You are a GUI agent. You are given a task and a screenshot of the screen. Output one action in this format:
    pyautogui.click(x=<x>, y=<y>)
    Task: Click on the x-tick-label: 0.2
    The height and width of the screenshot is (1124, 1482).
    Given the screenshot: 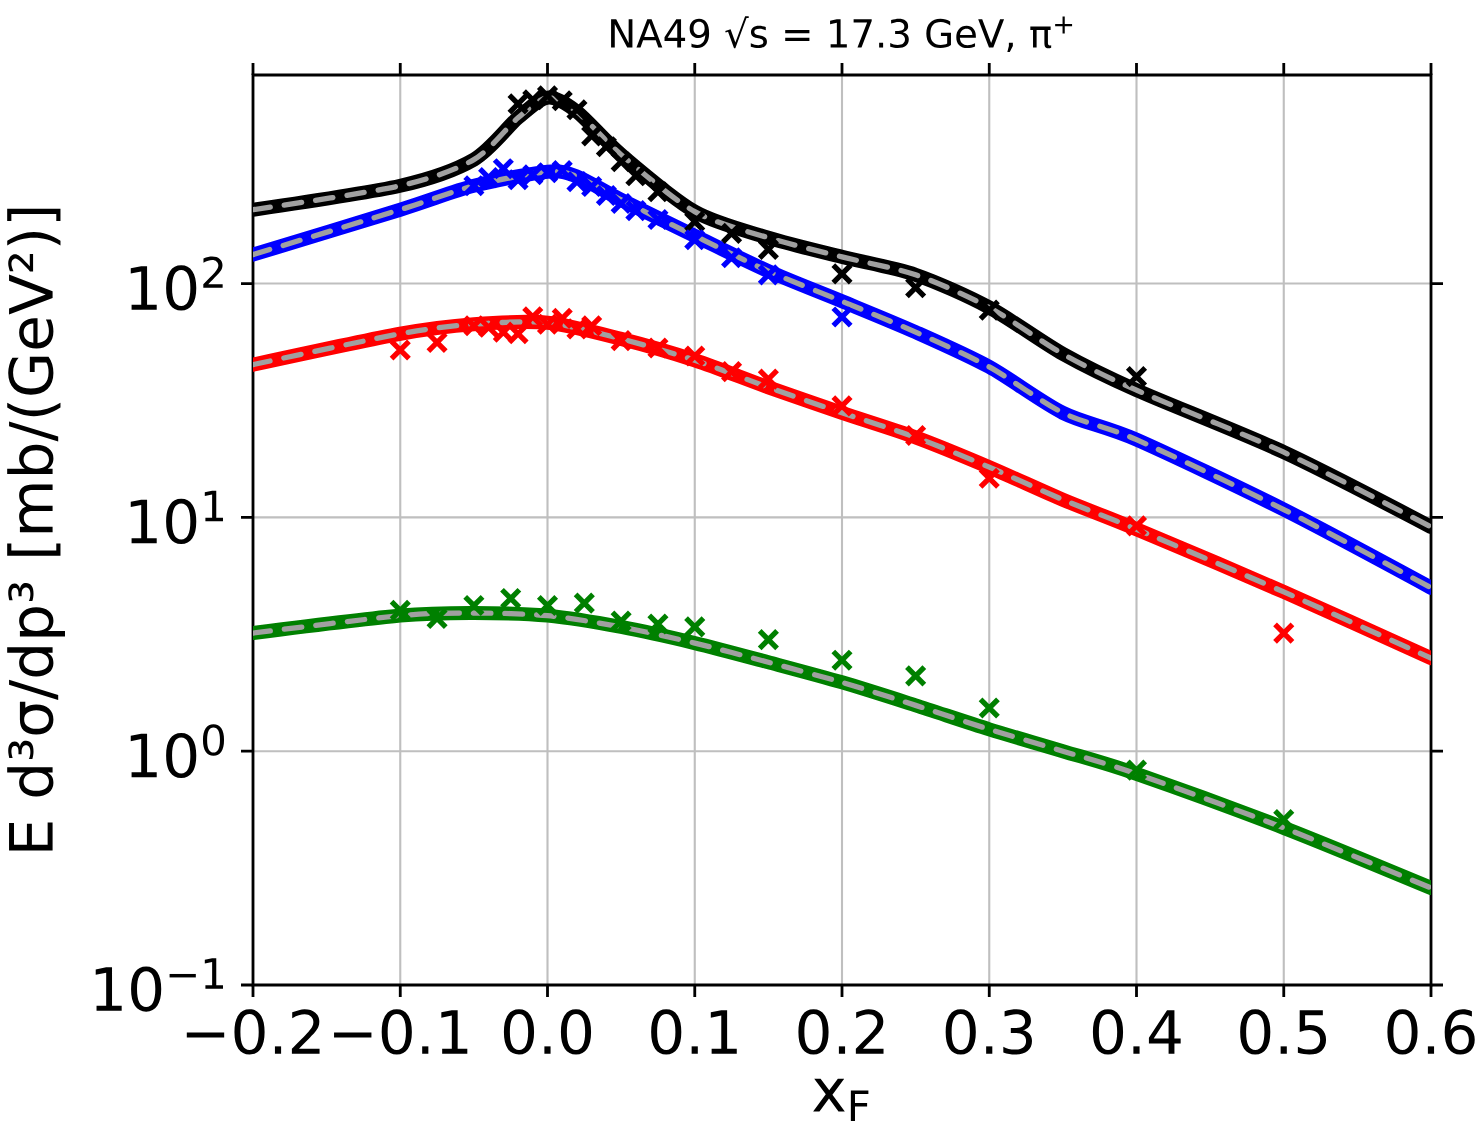 What is the action you would take?
    pyautogui.click(x=841, y=1032)
    